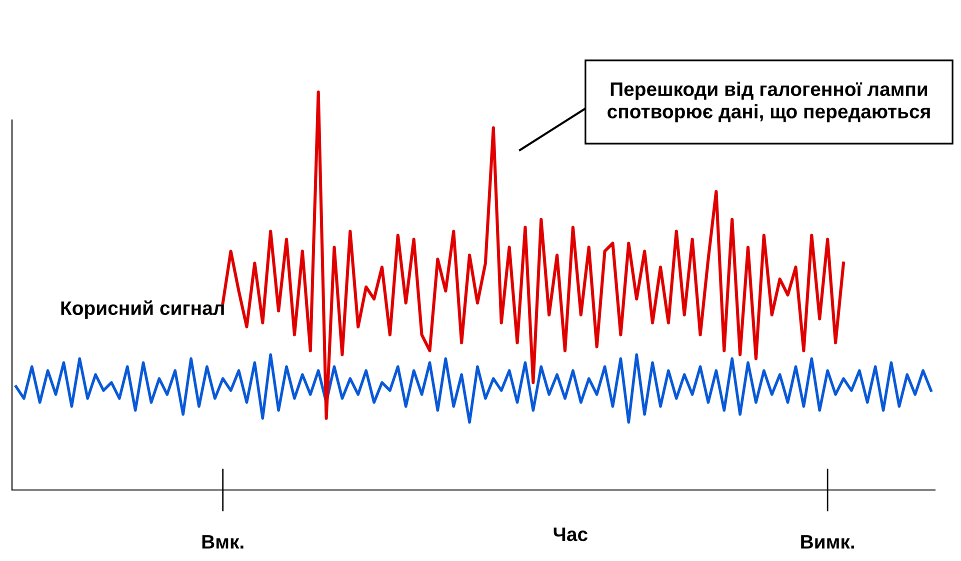 Image resolution: width=961 pixels, height=561 pixels. Describe the element at coordinates (769, 102) in the screenshot. I see `annotation: Перешкоди від галогенної лампи спотворює дані, що передаються` at that location.